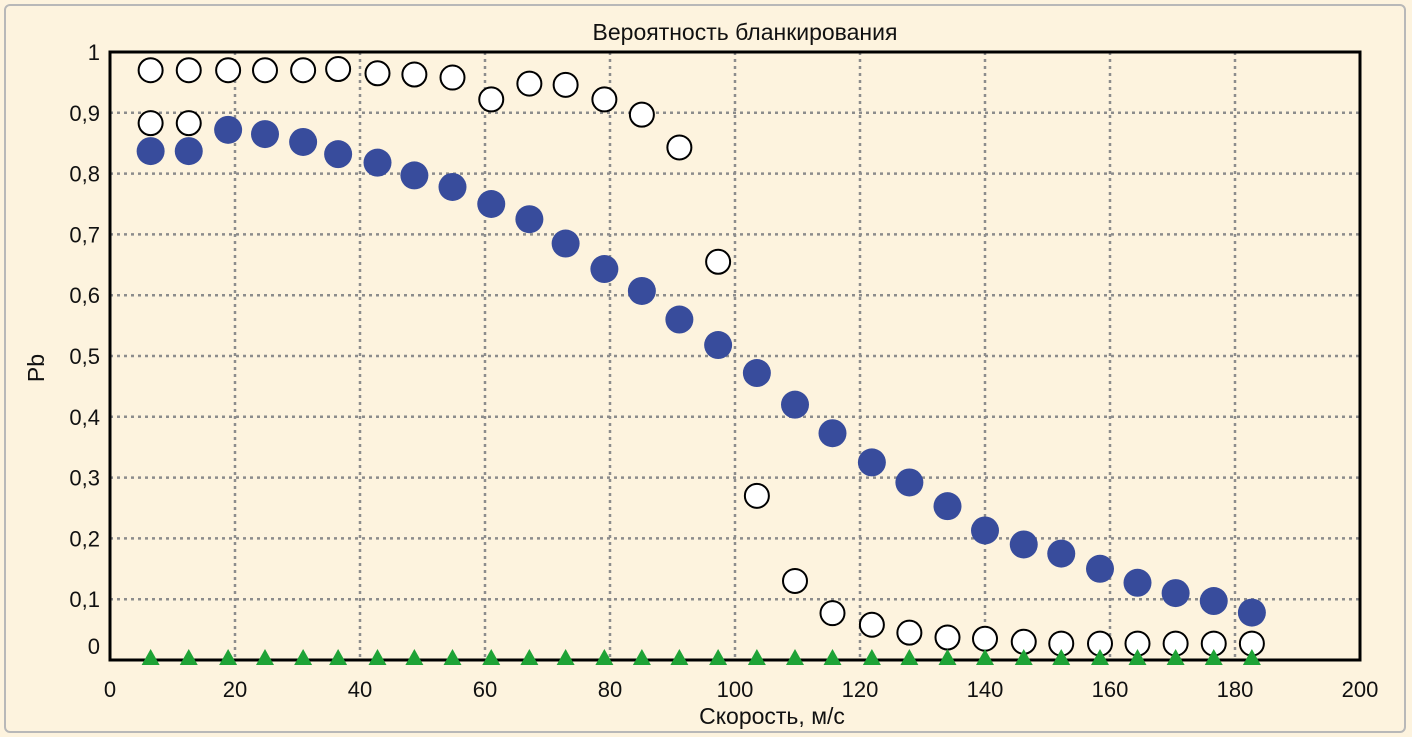 The width and height of the screenshot is (1412, 737). Describe the element at coordinates (235, 689) in the screenshot. I see `x-tick-label: 20` at that location.